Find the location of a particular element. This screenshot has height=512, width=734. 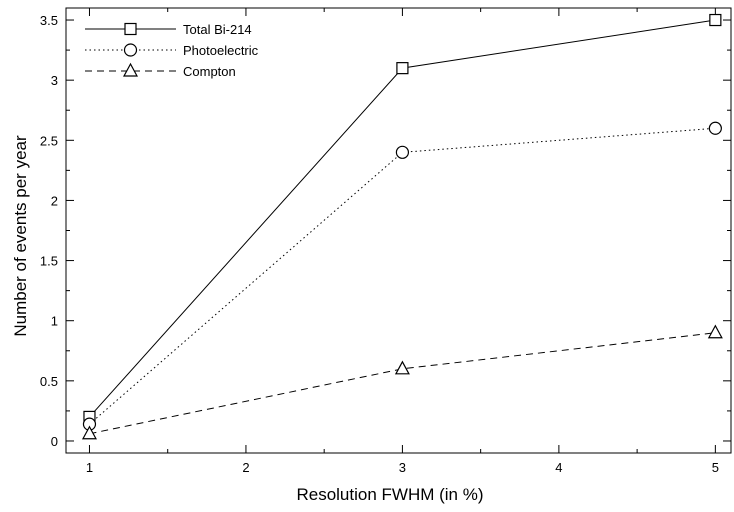

legend-marker-square is located at coordinates (130, 29).